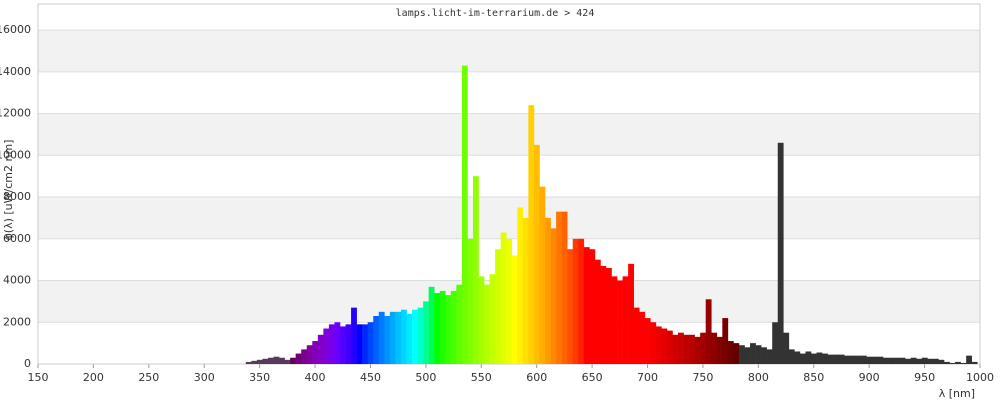 This screenshot has height=400, width=1000. What do you see at coordinates (647, 377) in the screenshot?
I see `x-tick-label: 700` at bounding box center [647, 377].